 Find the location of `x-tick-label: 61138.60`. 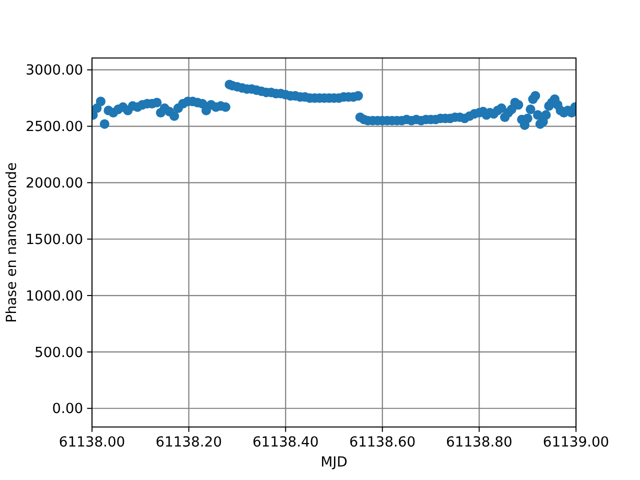

x-tick-label: 61138.60 is located at coordinates (382, 442).